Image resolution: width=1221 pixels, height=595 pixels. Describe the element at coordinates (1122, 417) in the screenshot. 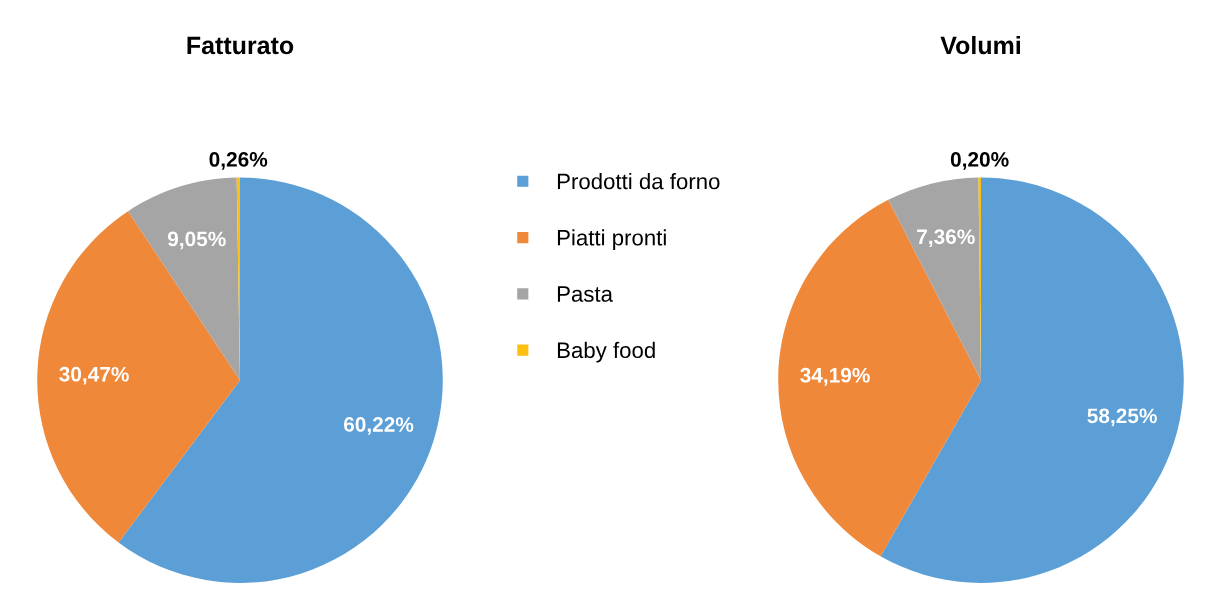

I see `data-label: 58,25%` at that location.